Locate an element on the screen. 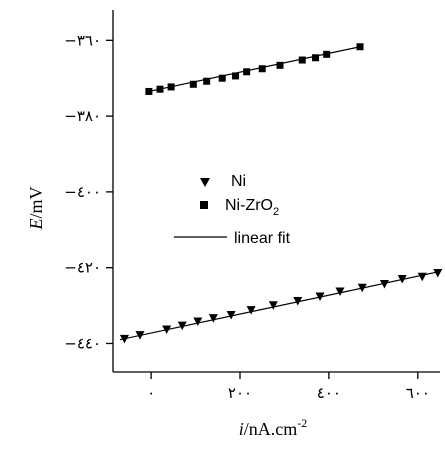 This screenshot has width=445, height=450. legend-nizro2-marker is located at coordinates (204, 205).